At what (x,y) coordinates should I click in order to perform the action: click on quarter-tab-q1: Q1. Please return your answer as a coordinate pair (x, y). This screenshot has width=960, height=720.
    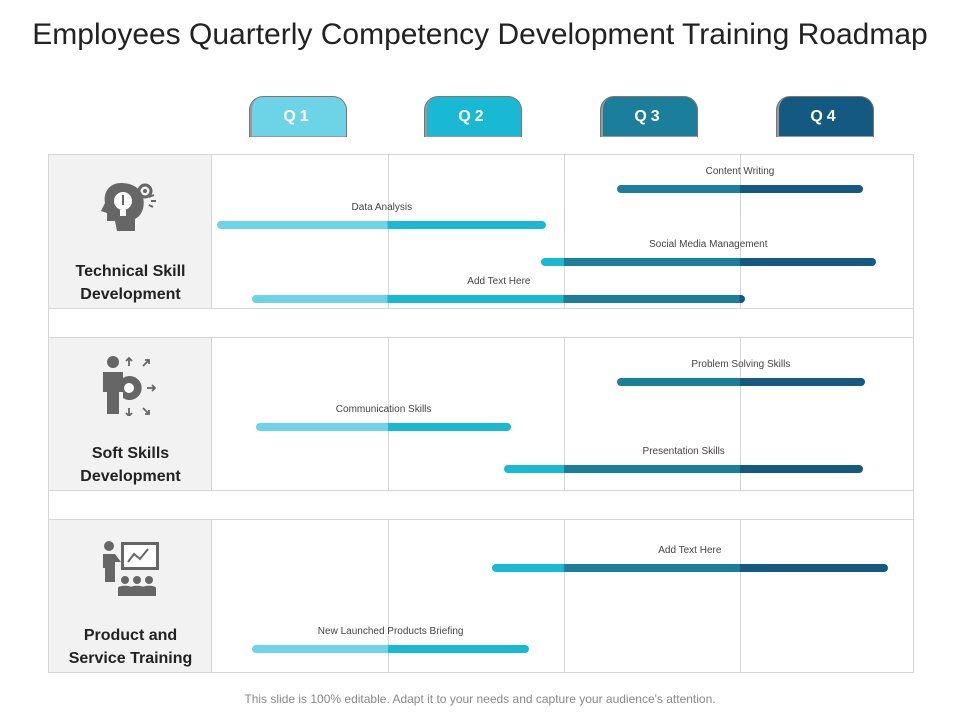
    Looking at the image, I should click on (298, 116).